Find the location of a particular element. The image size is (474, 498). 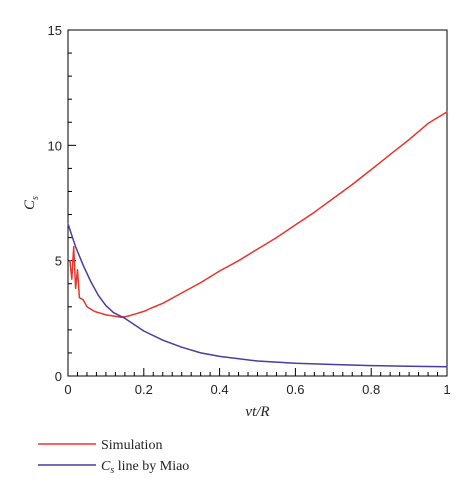

x-tick-label: 0.4 is located at coordinates (220, 389).